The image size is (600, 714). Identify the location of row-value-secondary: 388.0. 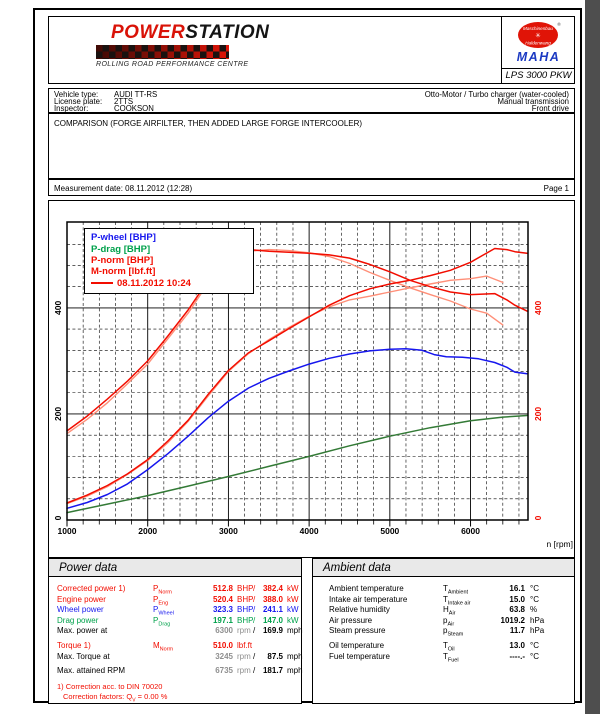
(272, 599).